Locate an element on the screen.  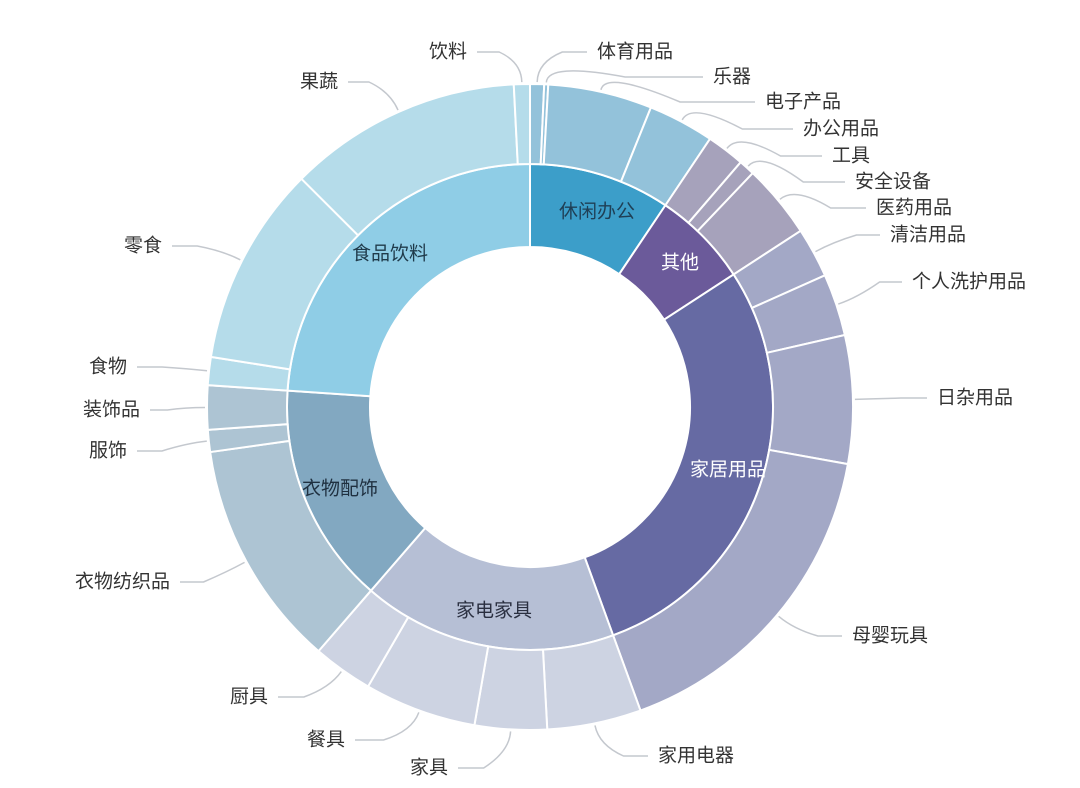
outer-label: 服饰 is located at coordinates (108, 451).